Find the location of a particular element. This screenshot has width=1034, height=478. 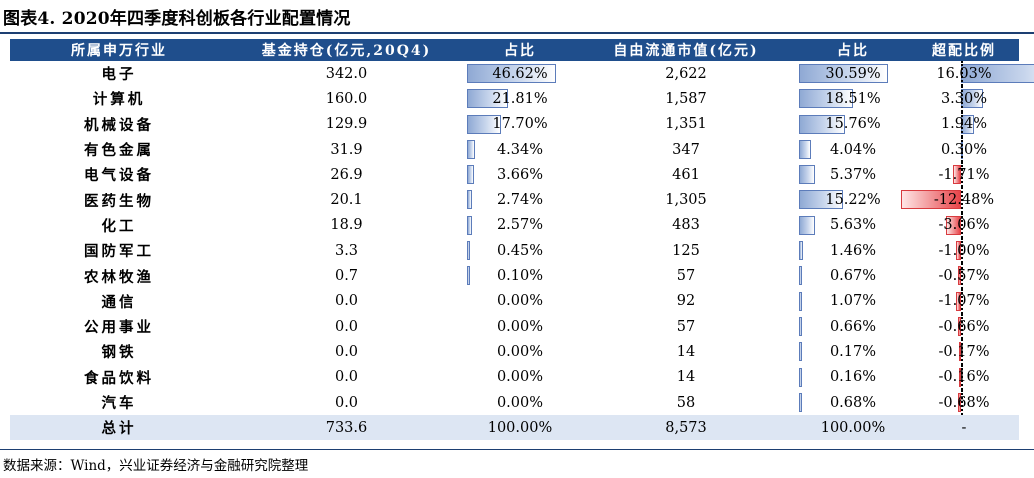

holding-share: 46.62% is located at coordinates (520, 73).